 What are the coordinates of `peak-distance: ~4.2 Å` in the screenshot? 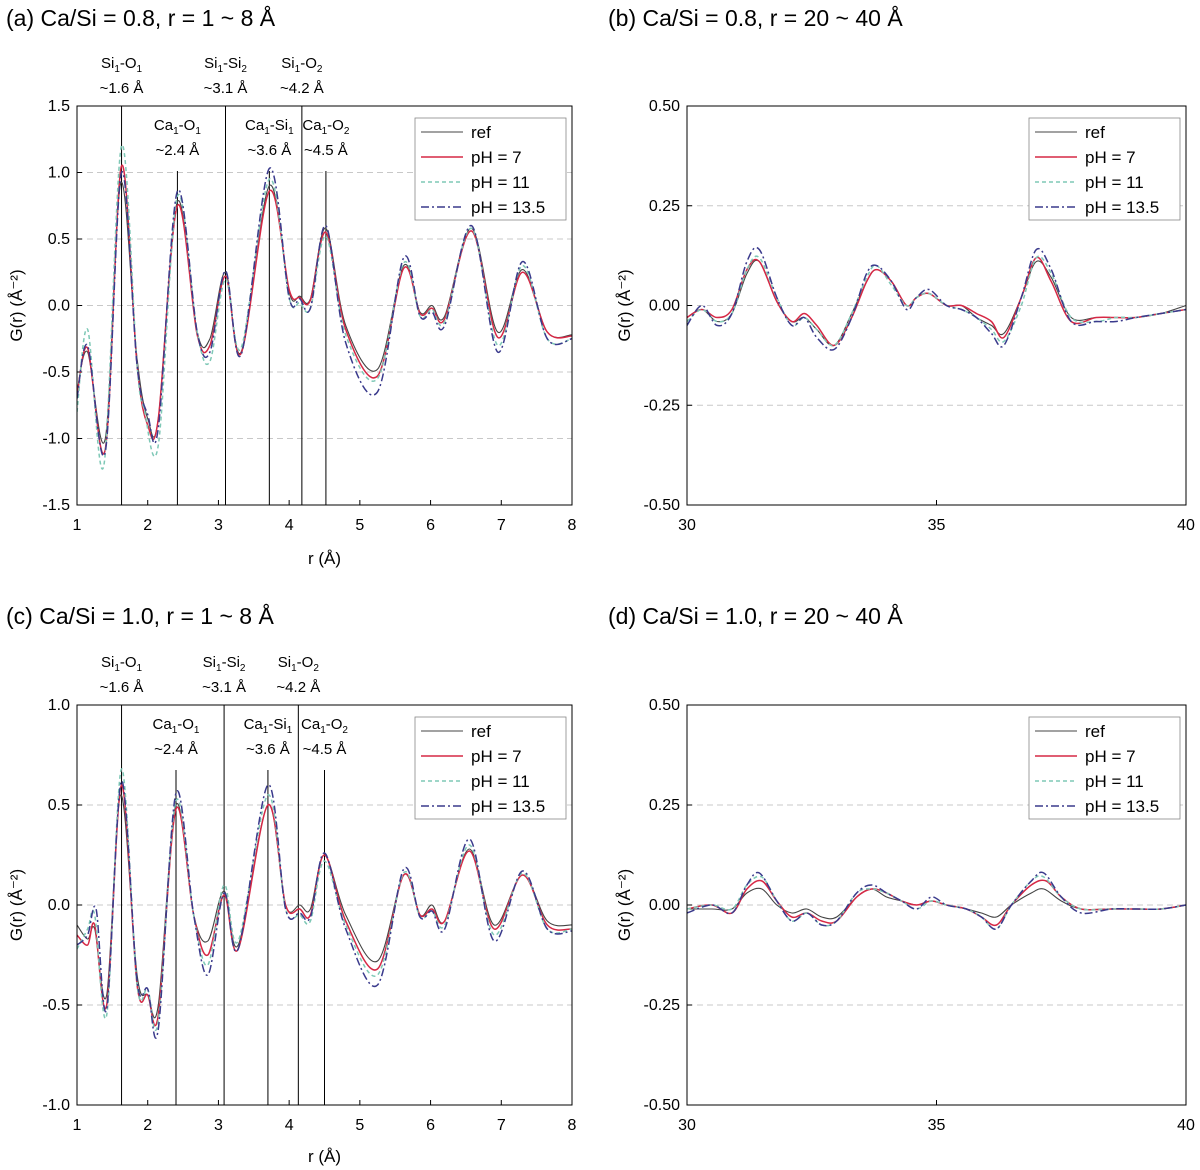 It's located at (302, 88).